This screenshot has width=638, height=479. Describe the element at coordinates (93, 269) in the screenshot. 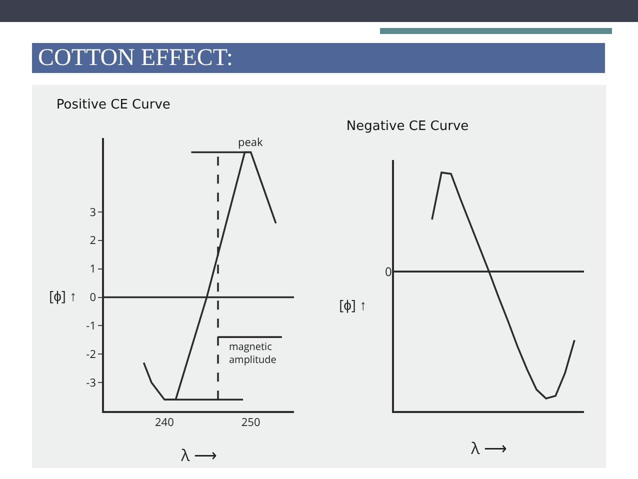

I see `y-tick-label: 1` at that location.